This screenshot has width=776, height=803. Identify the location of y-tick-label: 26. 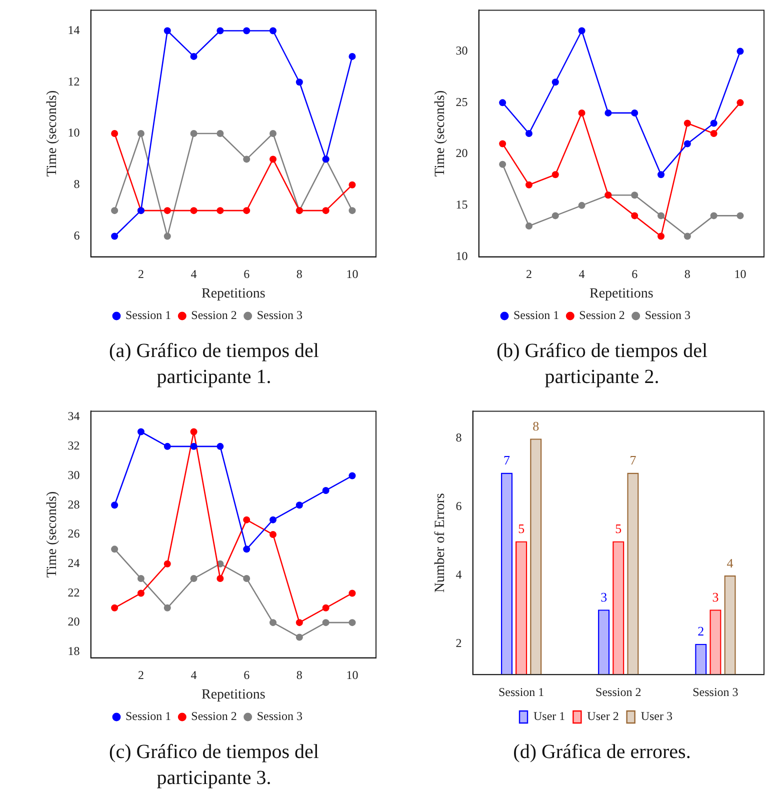
(74, 533).